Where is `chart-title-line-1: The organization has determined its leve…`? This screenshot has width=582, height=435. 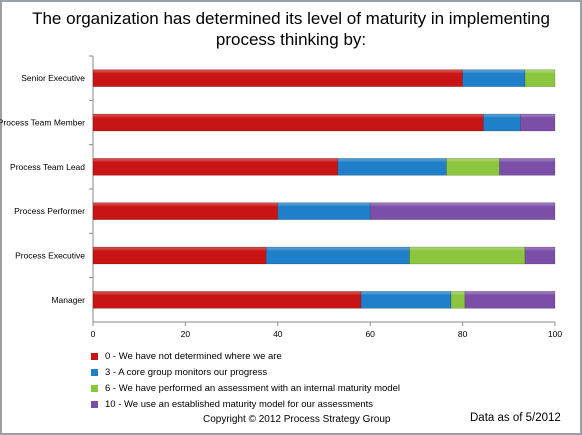 chart-title-line-1: The organization has determined its leve… is located at coordinates (291, 18).